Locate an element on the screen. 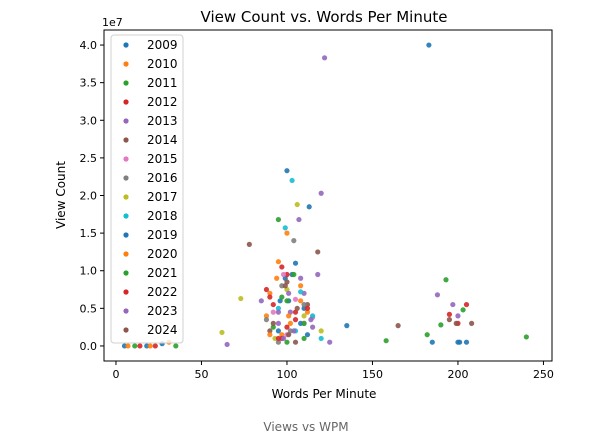  legend-label: 2021 is located at coordinates (162, 273).